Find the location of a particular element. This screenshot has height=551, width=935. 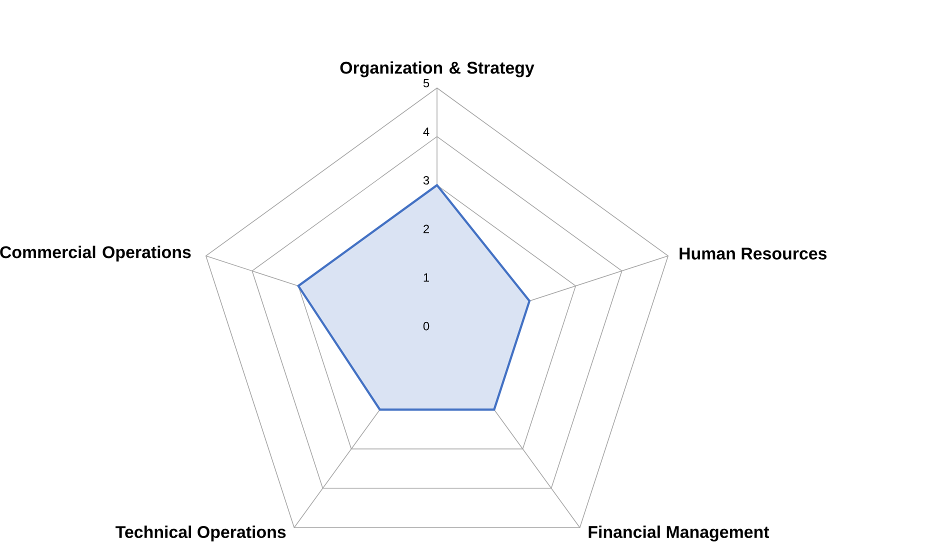

y-tick-label: 3 is located at coordinates (426, 180).